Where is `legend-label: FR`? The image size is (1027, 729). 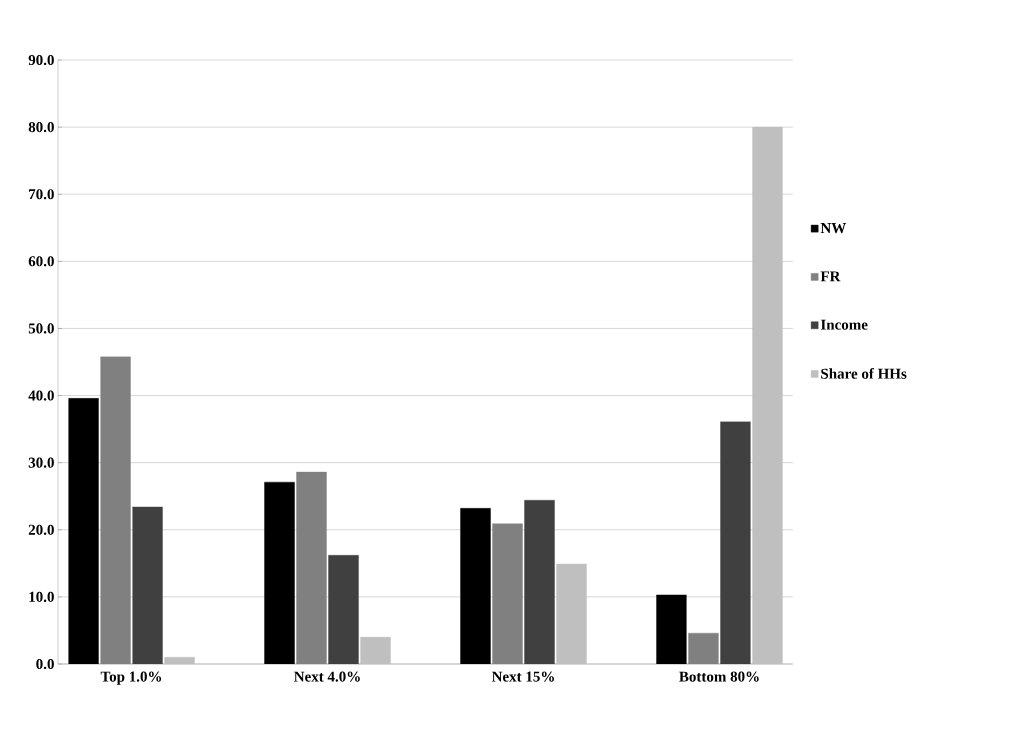 legend-label: FR is located at coordinates (830, 276).